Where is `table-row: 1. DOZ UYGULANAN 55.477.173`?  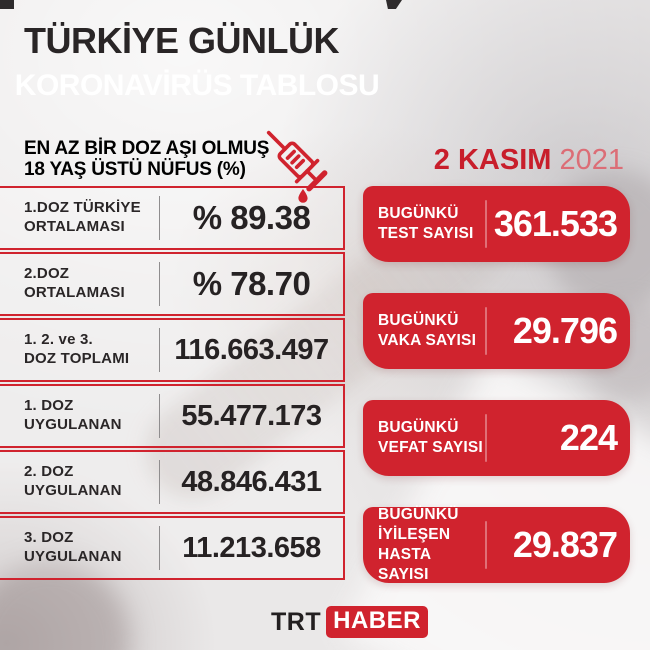
table-row: 1. DOZ UYGULANAN 55.477.173 is located at coordinates (172, 416).